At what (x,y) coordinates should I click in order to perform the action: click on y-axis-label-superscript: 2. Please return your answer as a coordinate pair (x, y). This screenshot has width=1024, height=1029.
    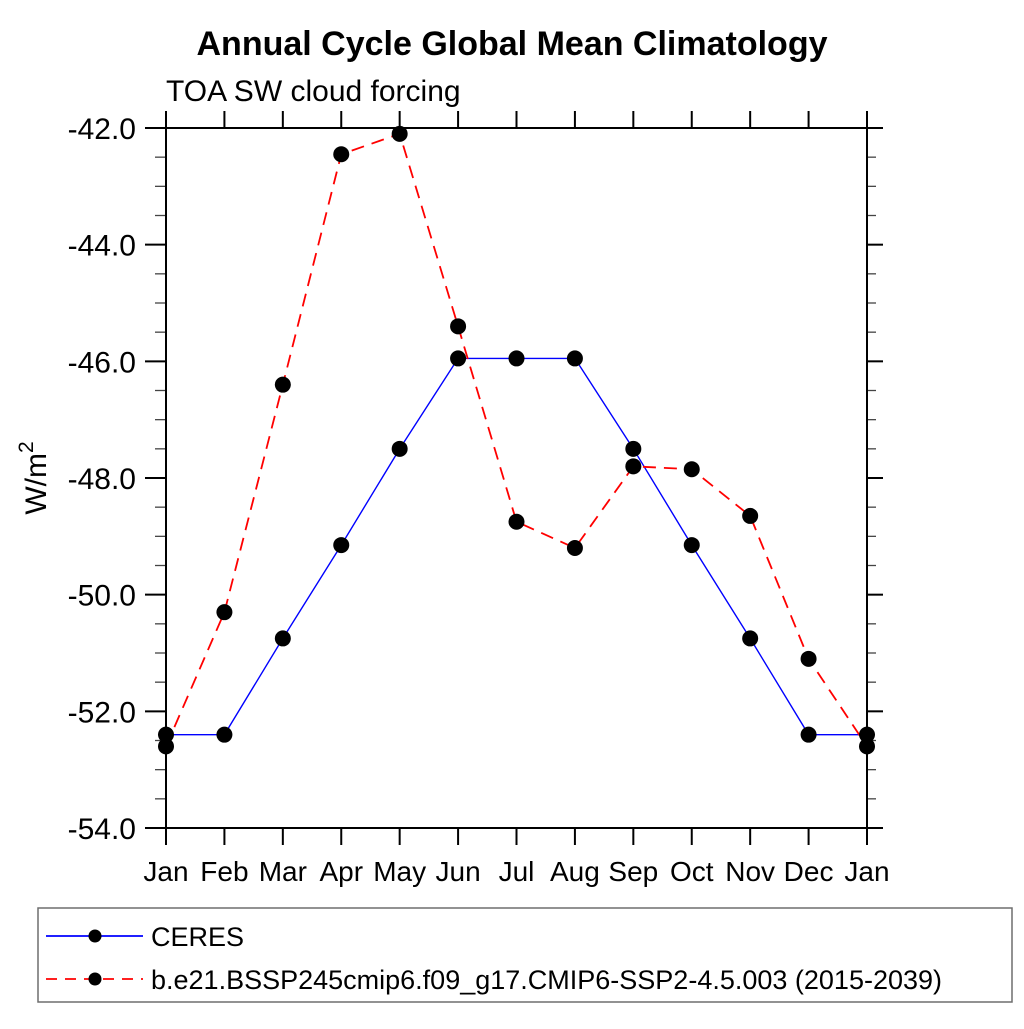
    Looking at the image, I should click on (26, 447).